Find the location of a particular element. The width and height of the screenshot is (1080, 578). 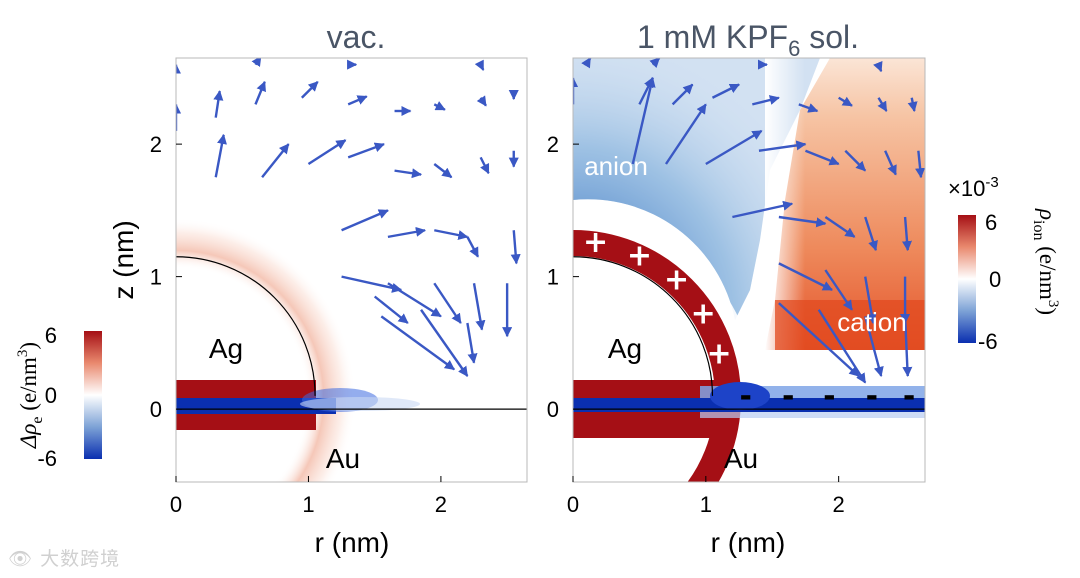

annotation-ag-vacuum: Ag is located at coordinates (226, 348).